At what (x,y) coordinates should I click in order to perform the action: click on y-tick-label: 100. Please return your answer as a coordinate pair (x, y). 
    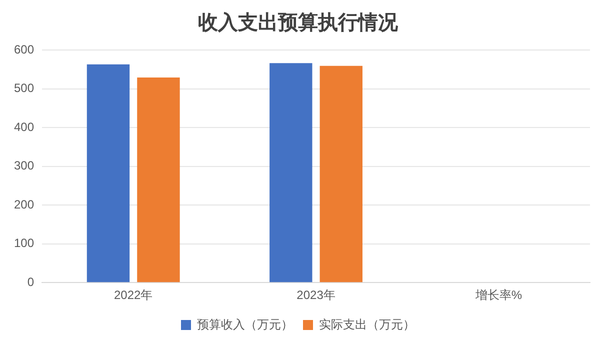
    Looking at the image, I should click on (24, 243).